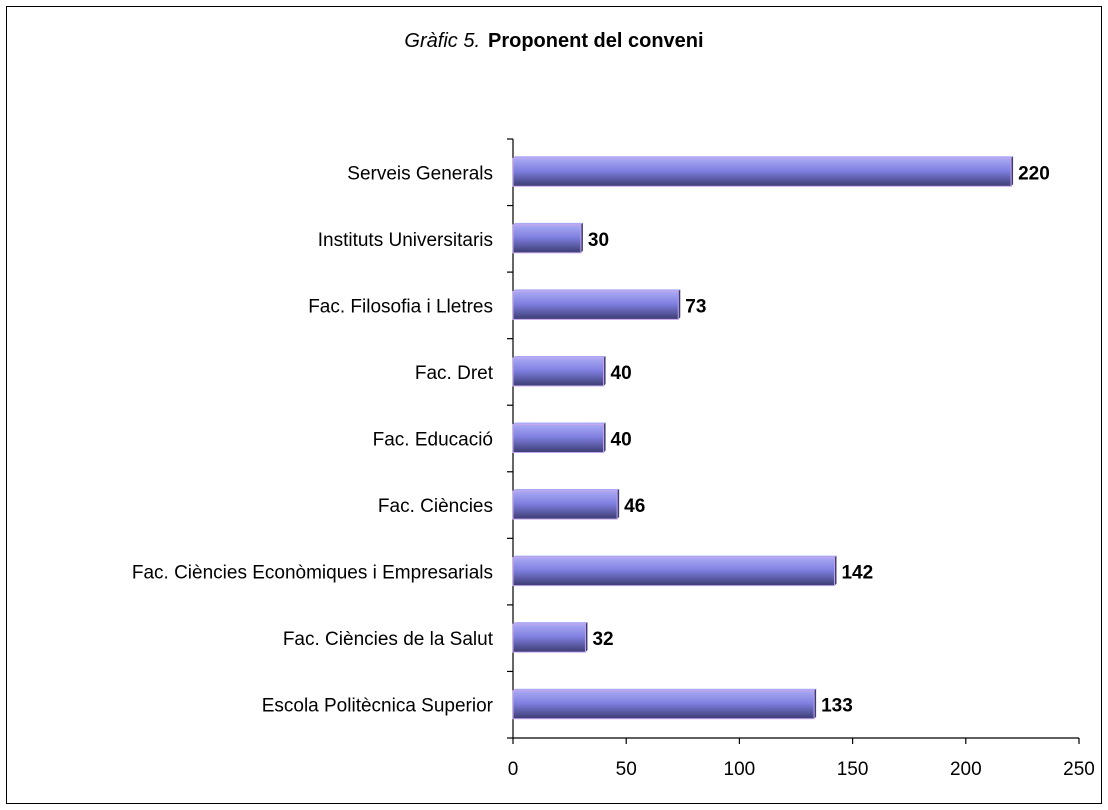 Image resolution: width=1108 pixels, height=810 pixels. Describe the element at coordinates (1034, 173) in the screenshot. I see `data-label: 220` at that location.